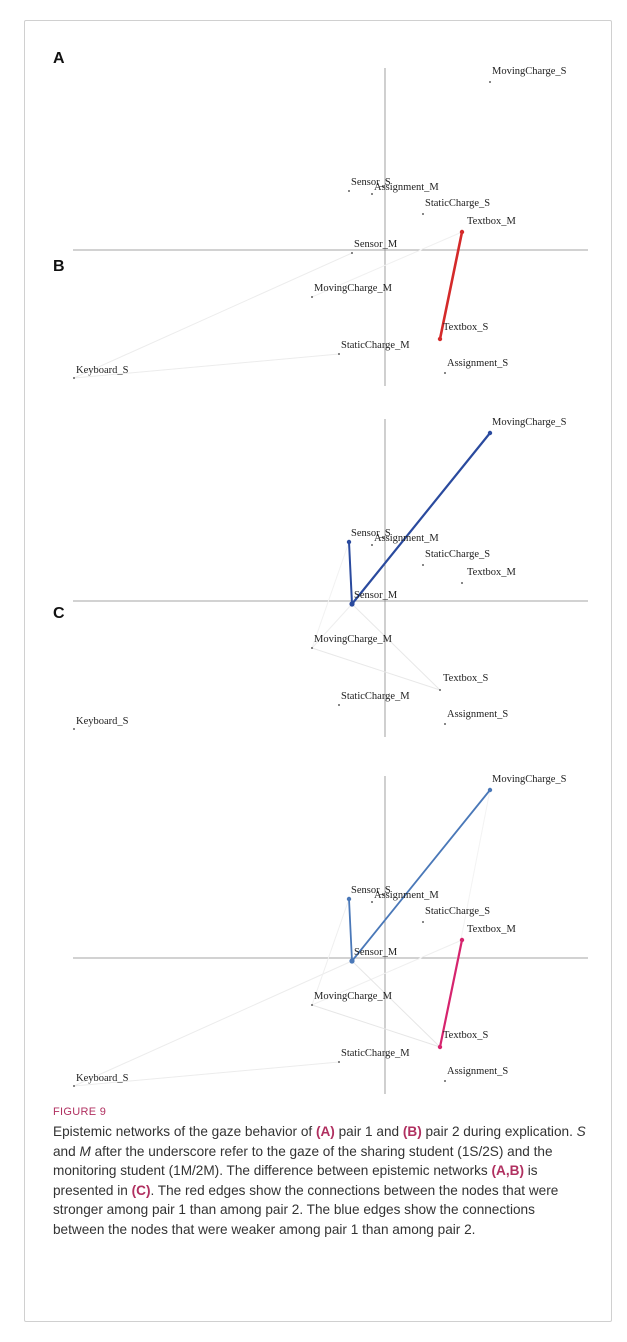 This screenshot has height=1342, width=627. Describe the element at coordinates (59, 266) in the screenshot. I see `panel-label-b: B` at that location.